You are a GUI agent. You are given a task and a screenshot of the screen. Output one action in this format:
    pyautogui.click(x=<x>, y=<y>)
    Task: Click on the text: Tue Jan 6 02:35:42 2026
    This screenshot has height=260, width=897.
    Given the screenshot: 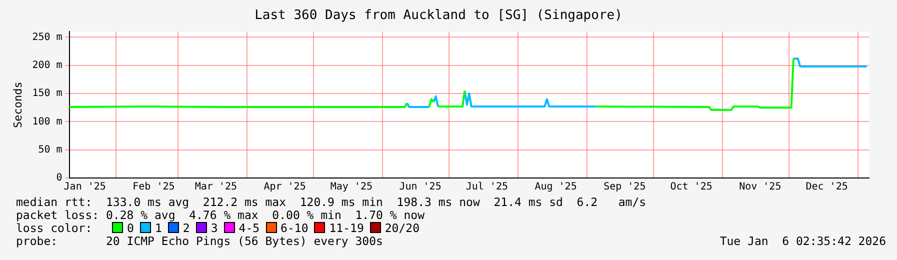 What is the action you would take?
    pyautogui.click(x=803, y=241)
    